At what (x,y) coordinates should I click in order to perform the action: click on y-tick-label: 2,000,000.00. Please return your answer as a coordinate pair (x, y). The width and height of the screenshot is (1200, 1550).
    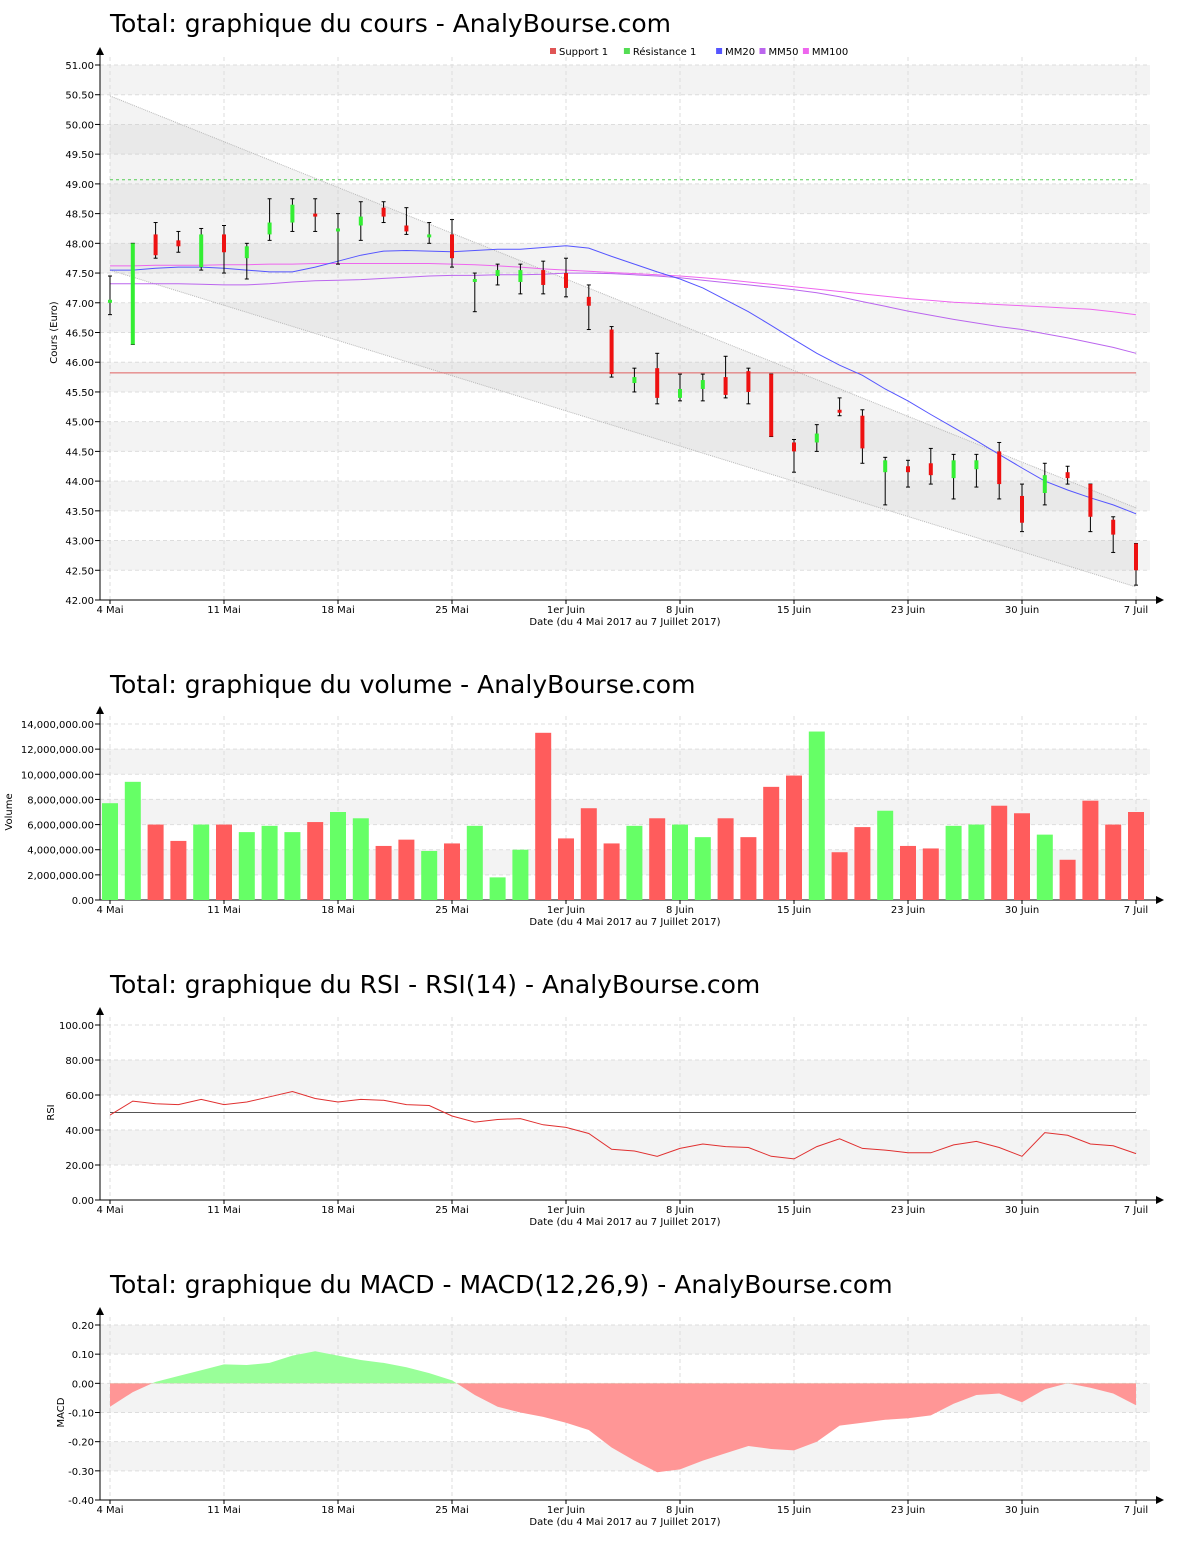
    Looking at the image, I should click on (60, 876).